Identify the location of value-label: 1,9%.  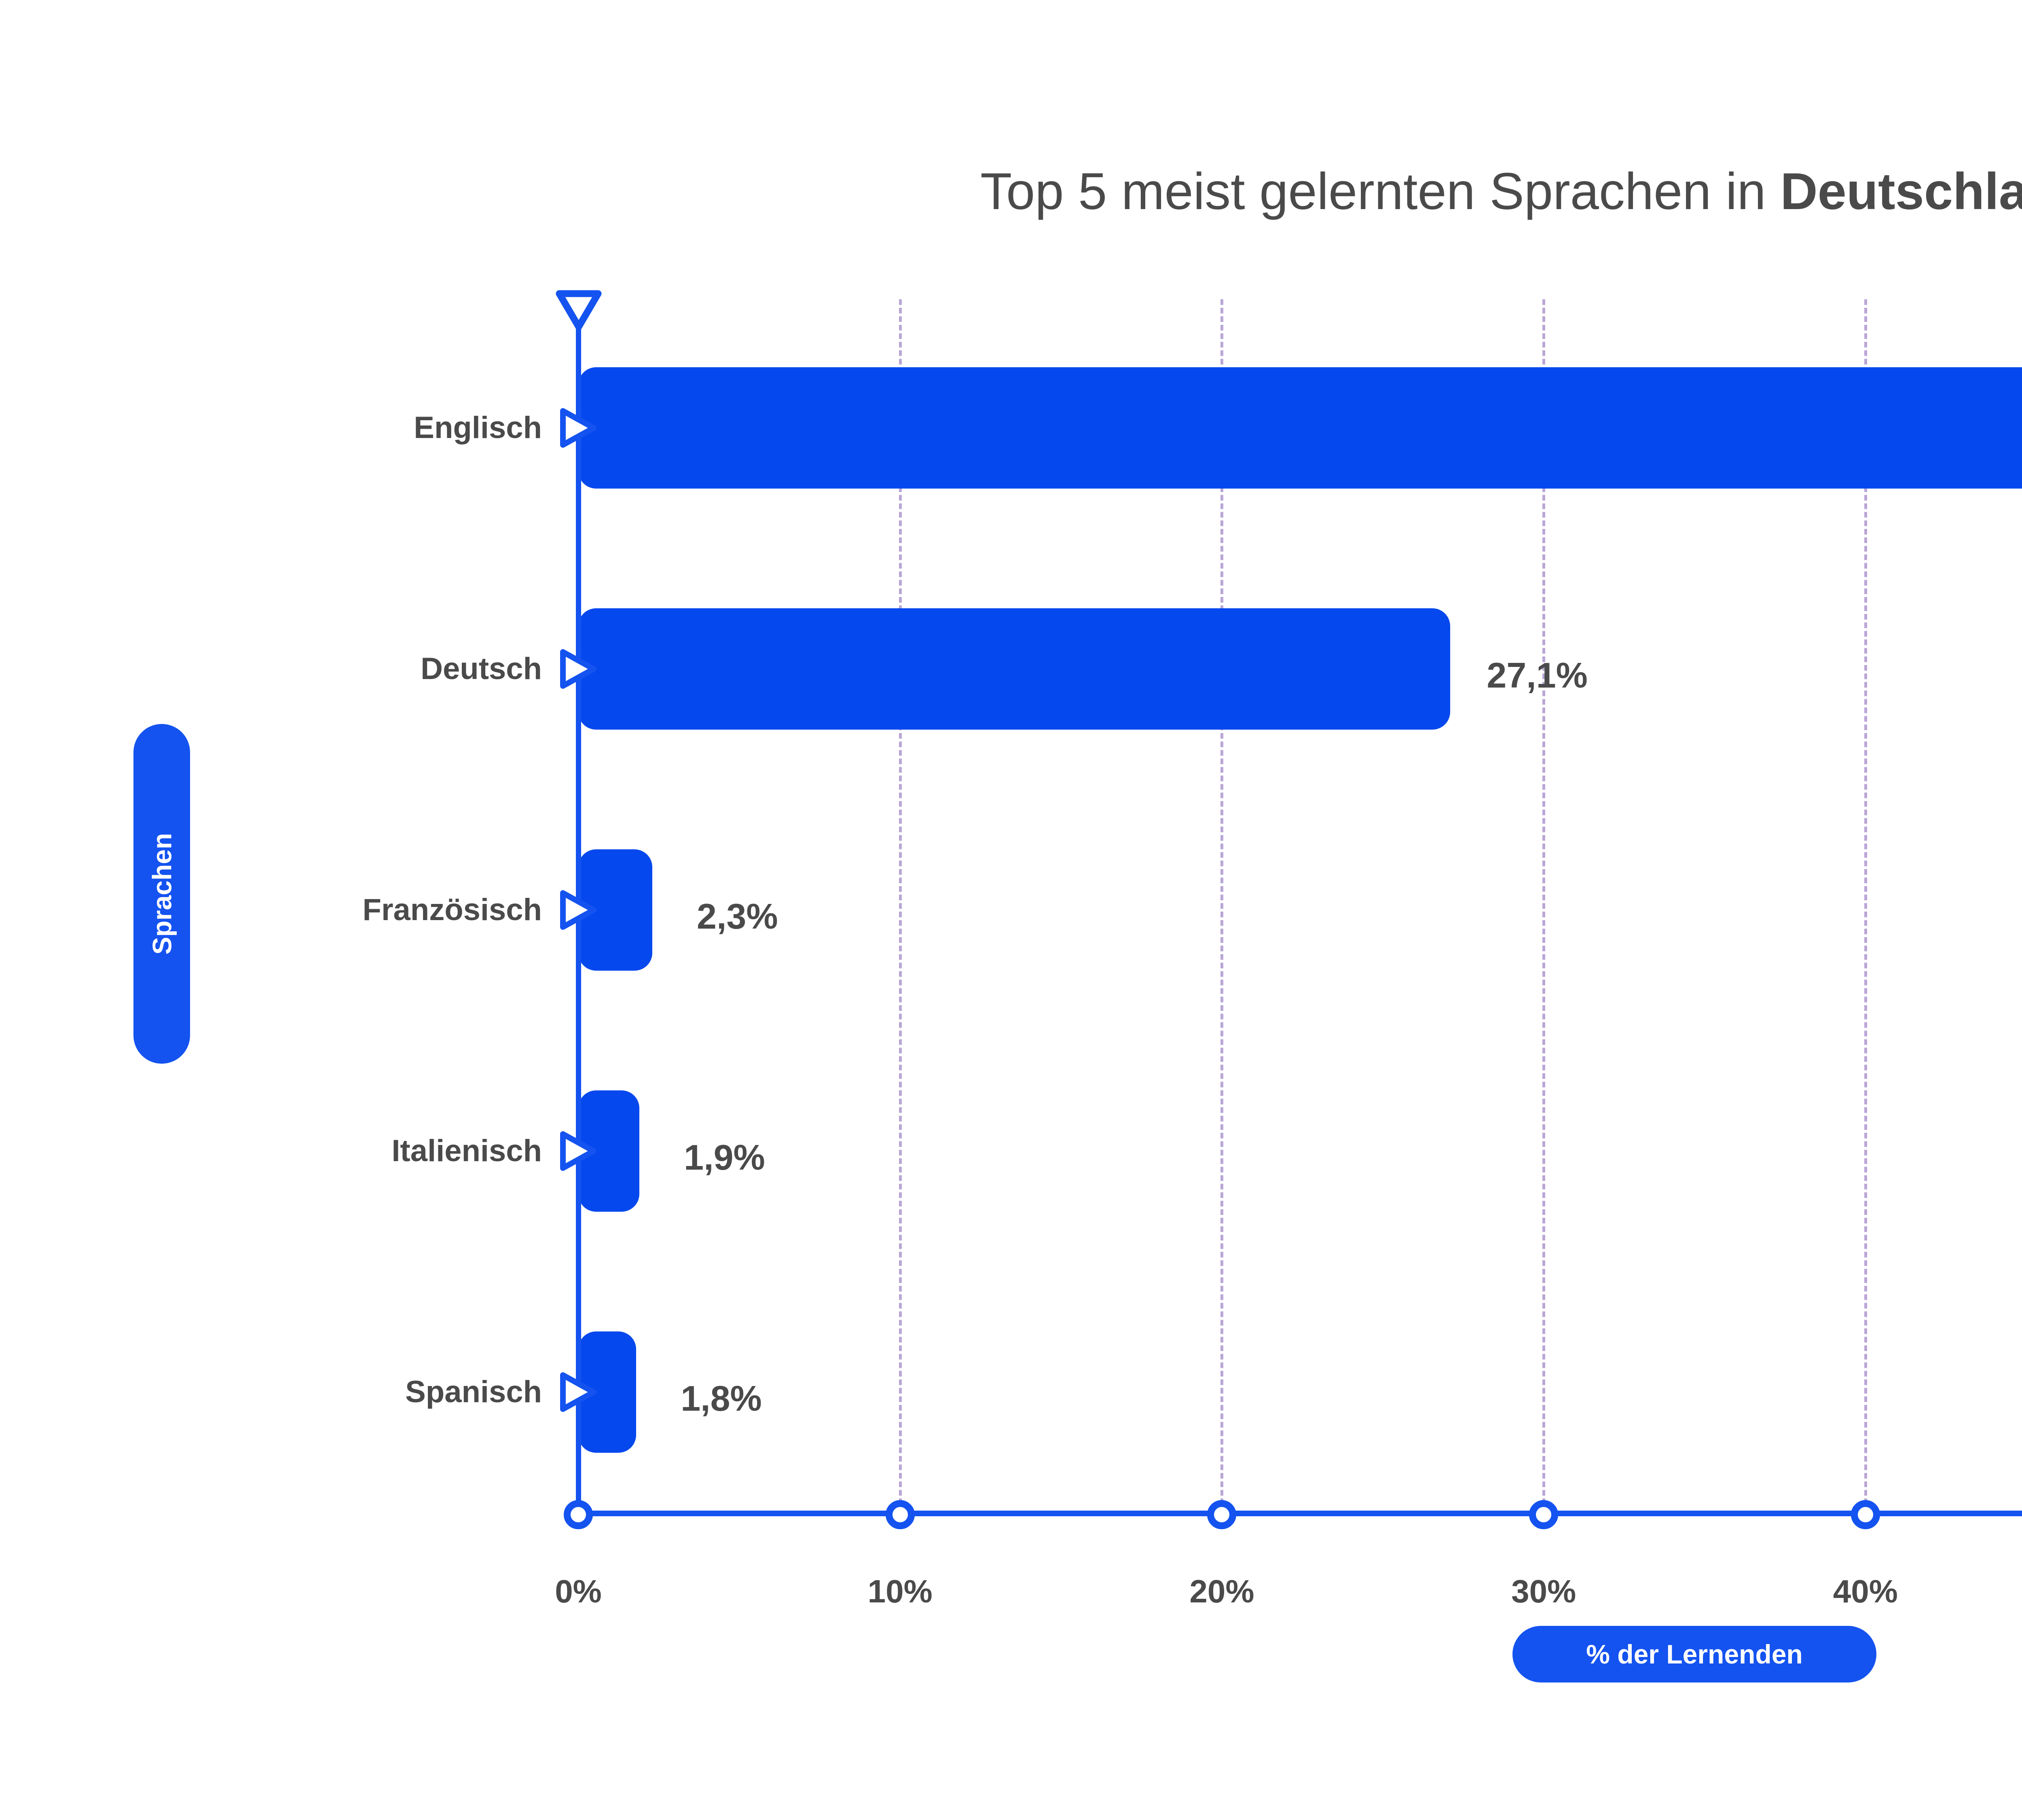
(724, 1157).